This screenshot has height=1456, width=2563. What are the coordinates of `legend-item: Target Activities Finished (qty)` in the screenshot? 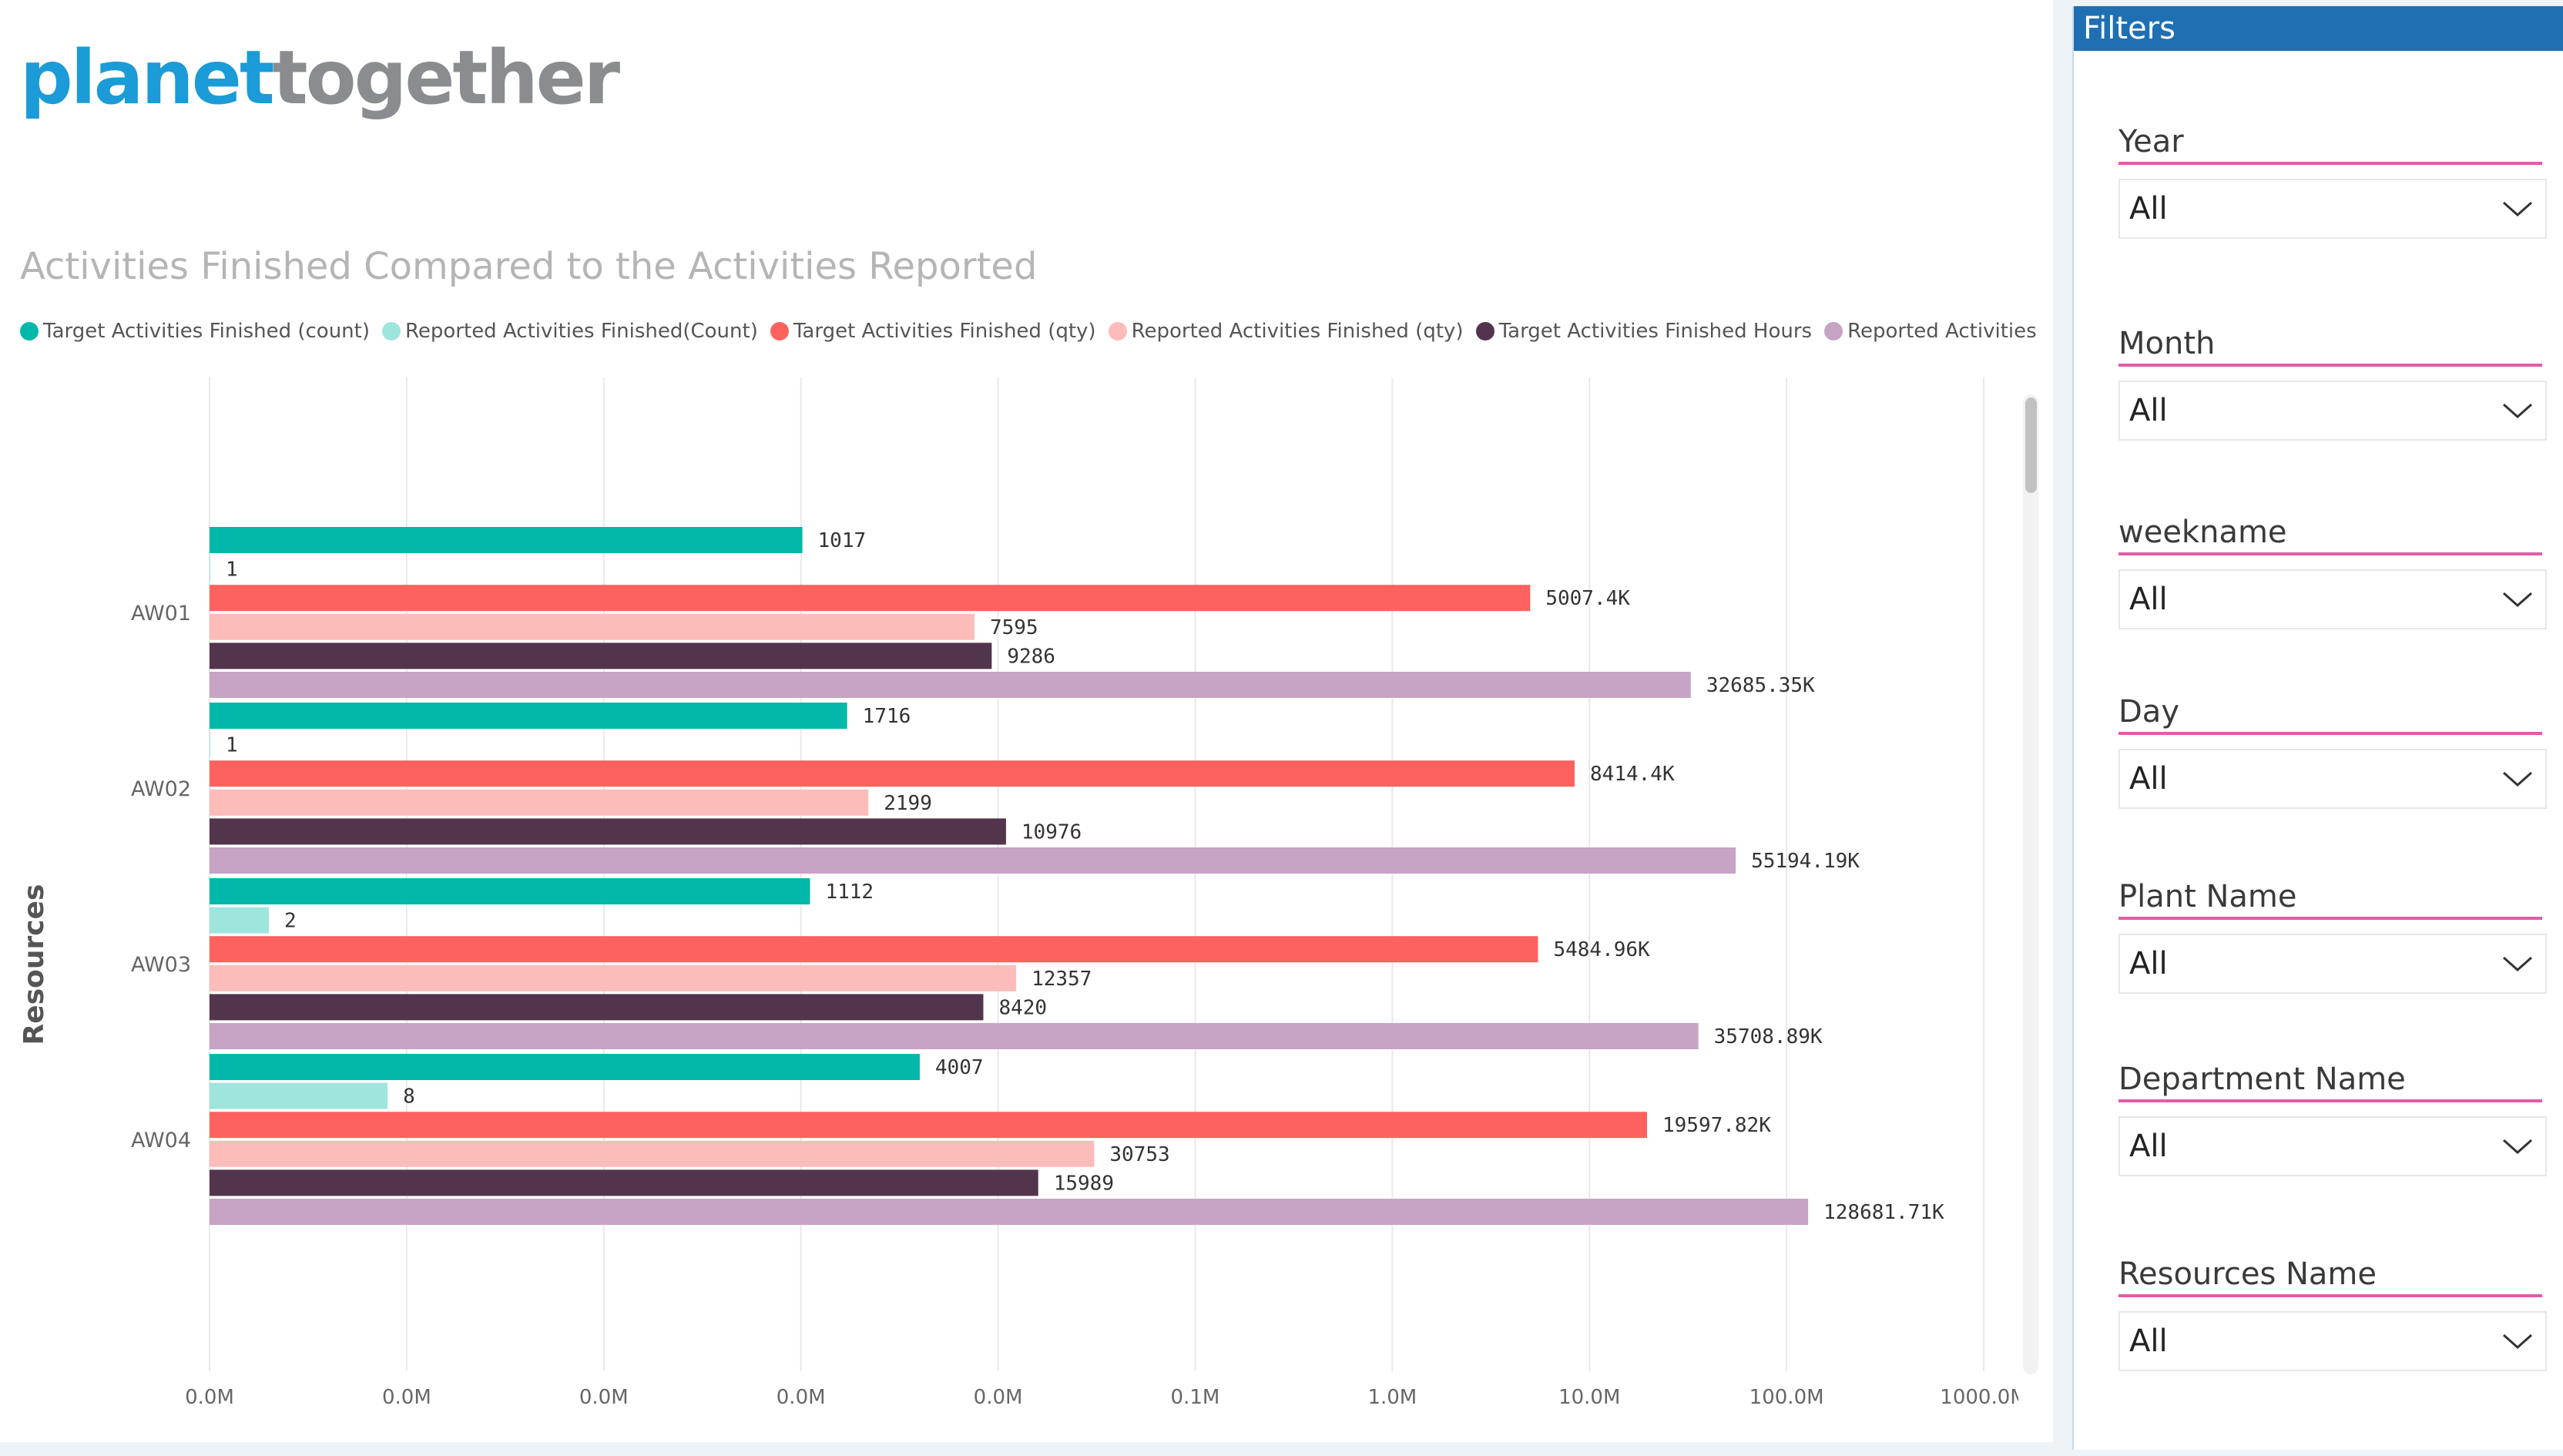 It's located at (933, 331).